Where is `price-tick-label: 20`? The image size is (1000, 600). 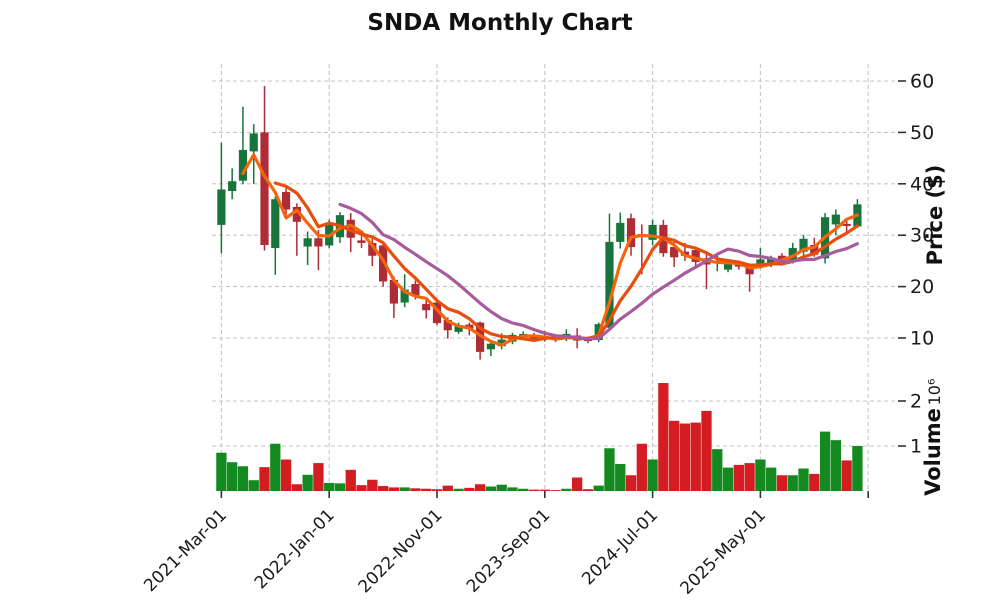 price-tick-label: 20 is located at coordinates (922, 287).